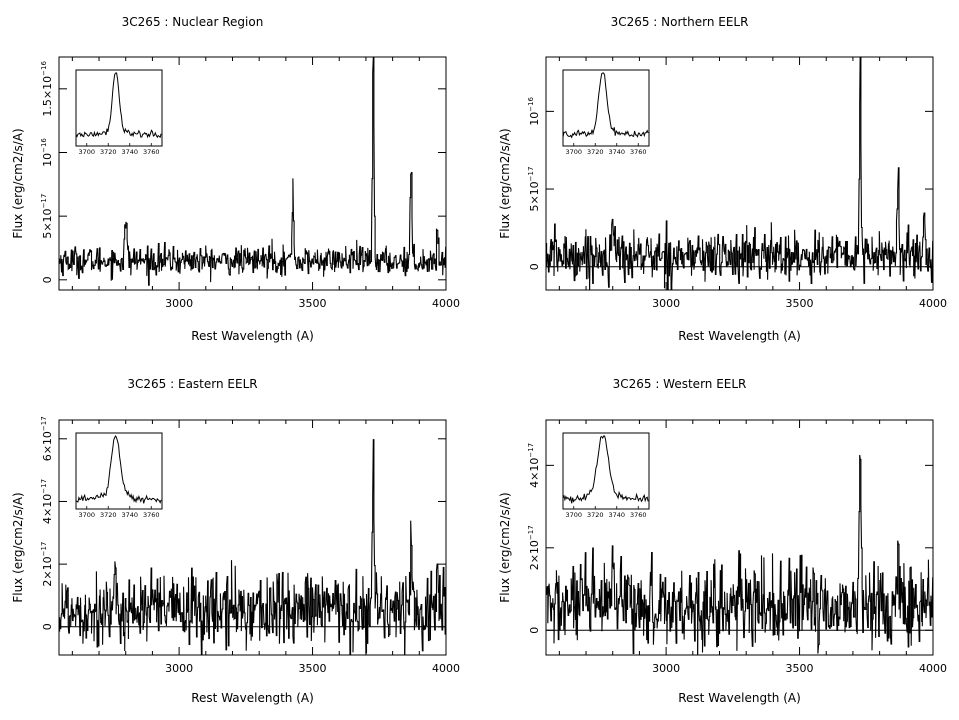 The image size is (959, 720). Describe the element at coordinates (47, 438) in the screenshot. I see `y-tick-label: 6×10−17` at that location.